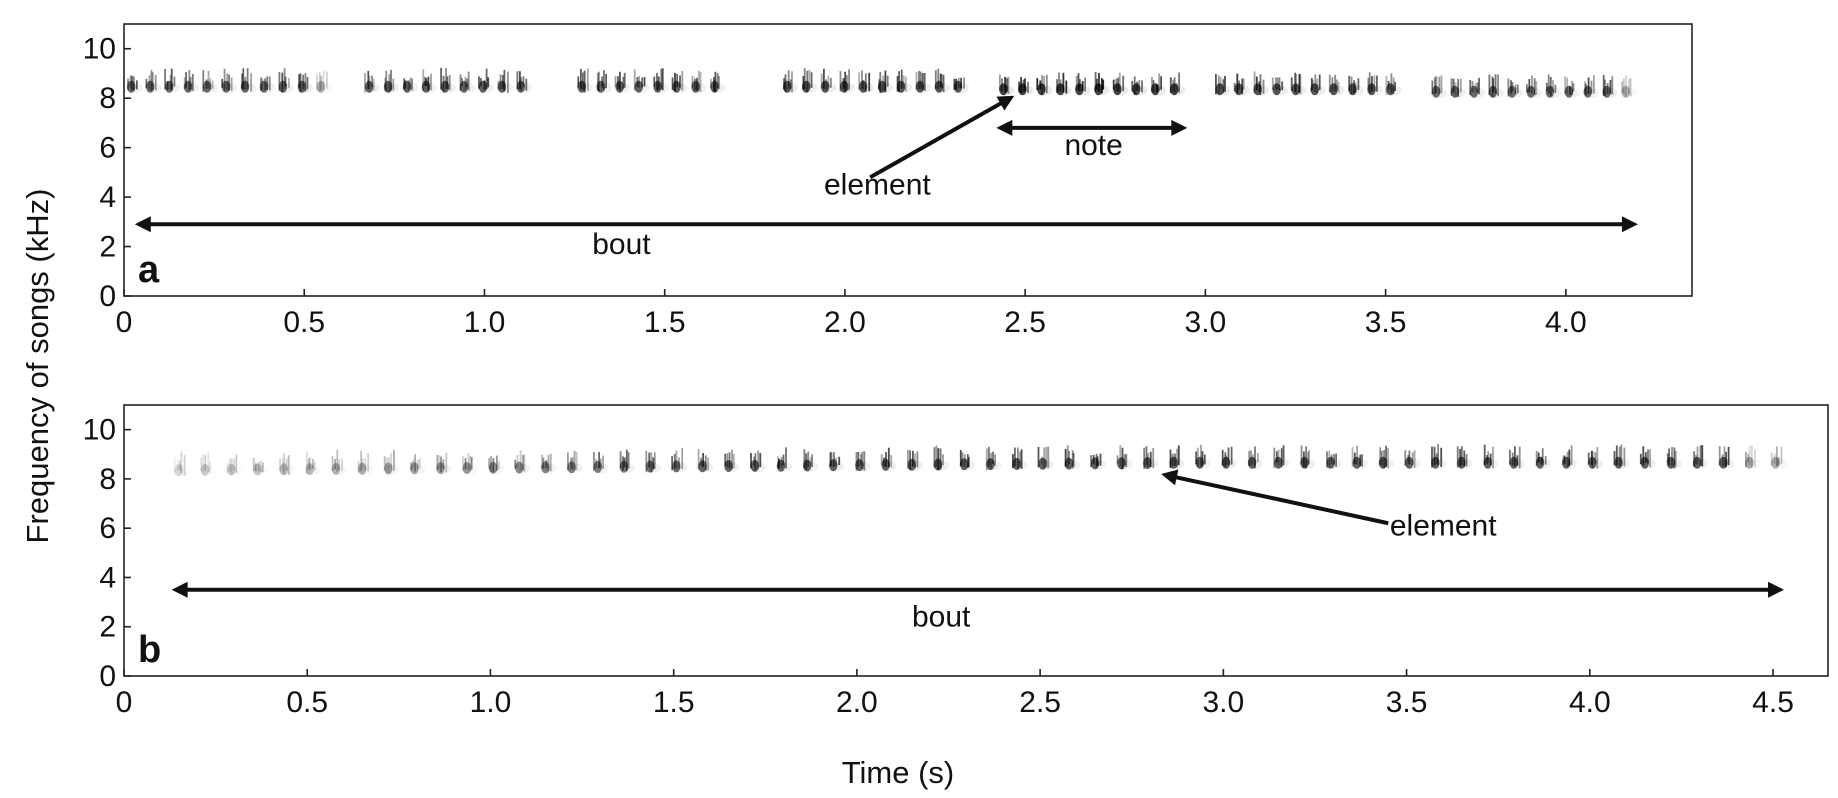 The height and width of the screenshot is (798, 1838). What do you see at coordinates (1629, 224) in the screenshot?
I see `bout-arrowhead` at bounding box center [1629, 224].